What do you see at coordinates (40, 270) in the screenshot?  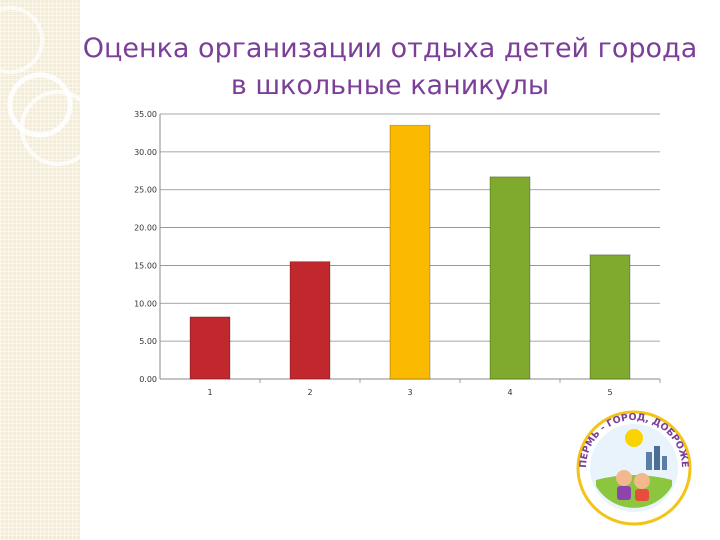 I see `decorative-side-strip` at bounding box center [40, 270].